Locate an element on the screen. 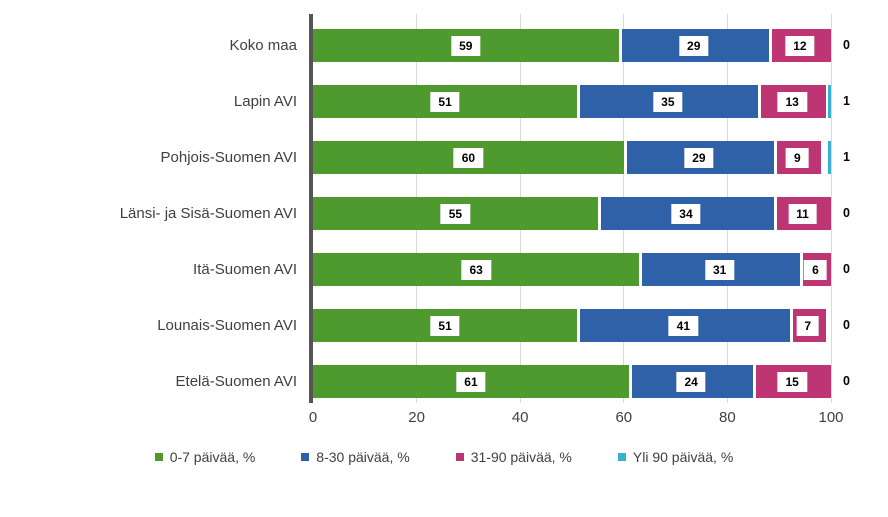 This screenshot has width=888, height=517. data-label: 12 is located at coordinates (800, 45).